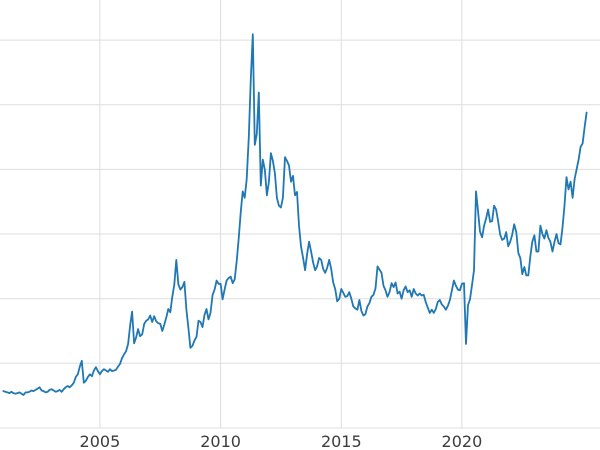 The height and width of the screenshot is (450, 600). Describe the element at coordinates (281, 441) in the screenshot. I see `x-axis-tick-labels: 2005 2010 2015 2020` at that location.